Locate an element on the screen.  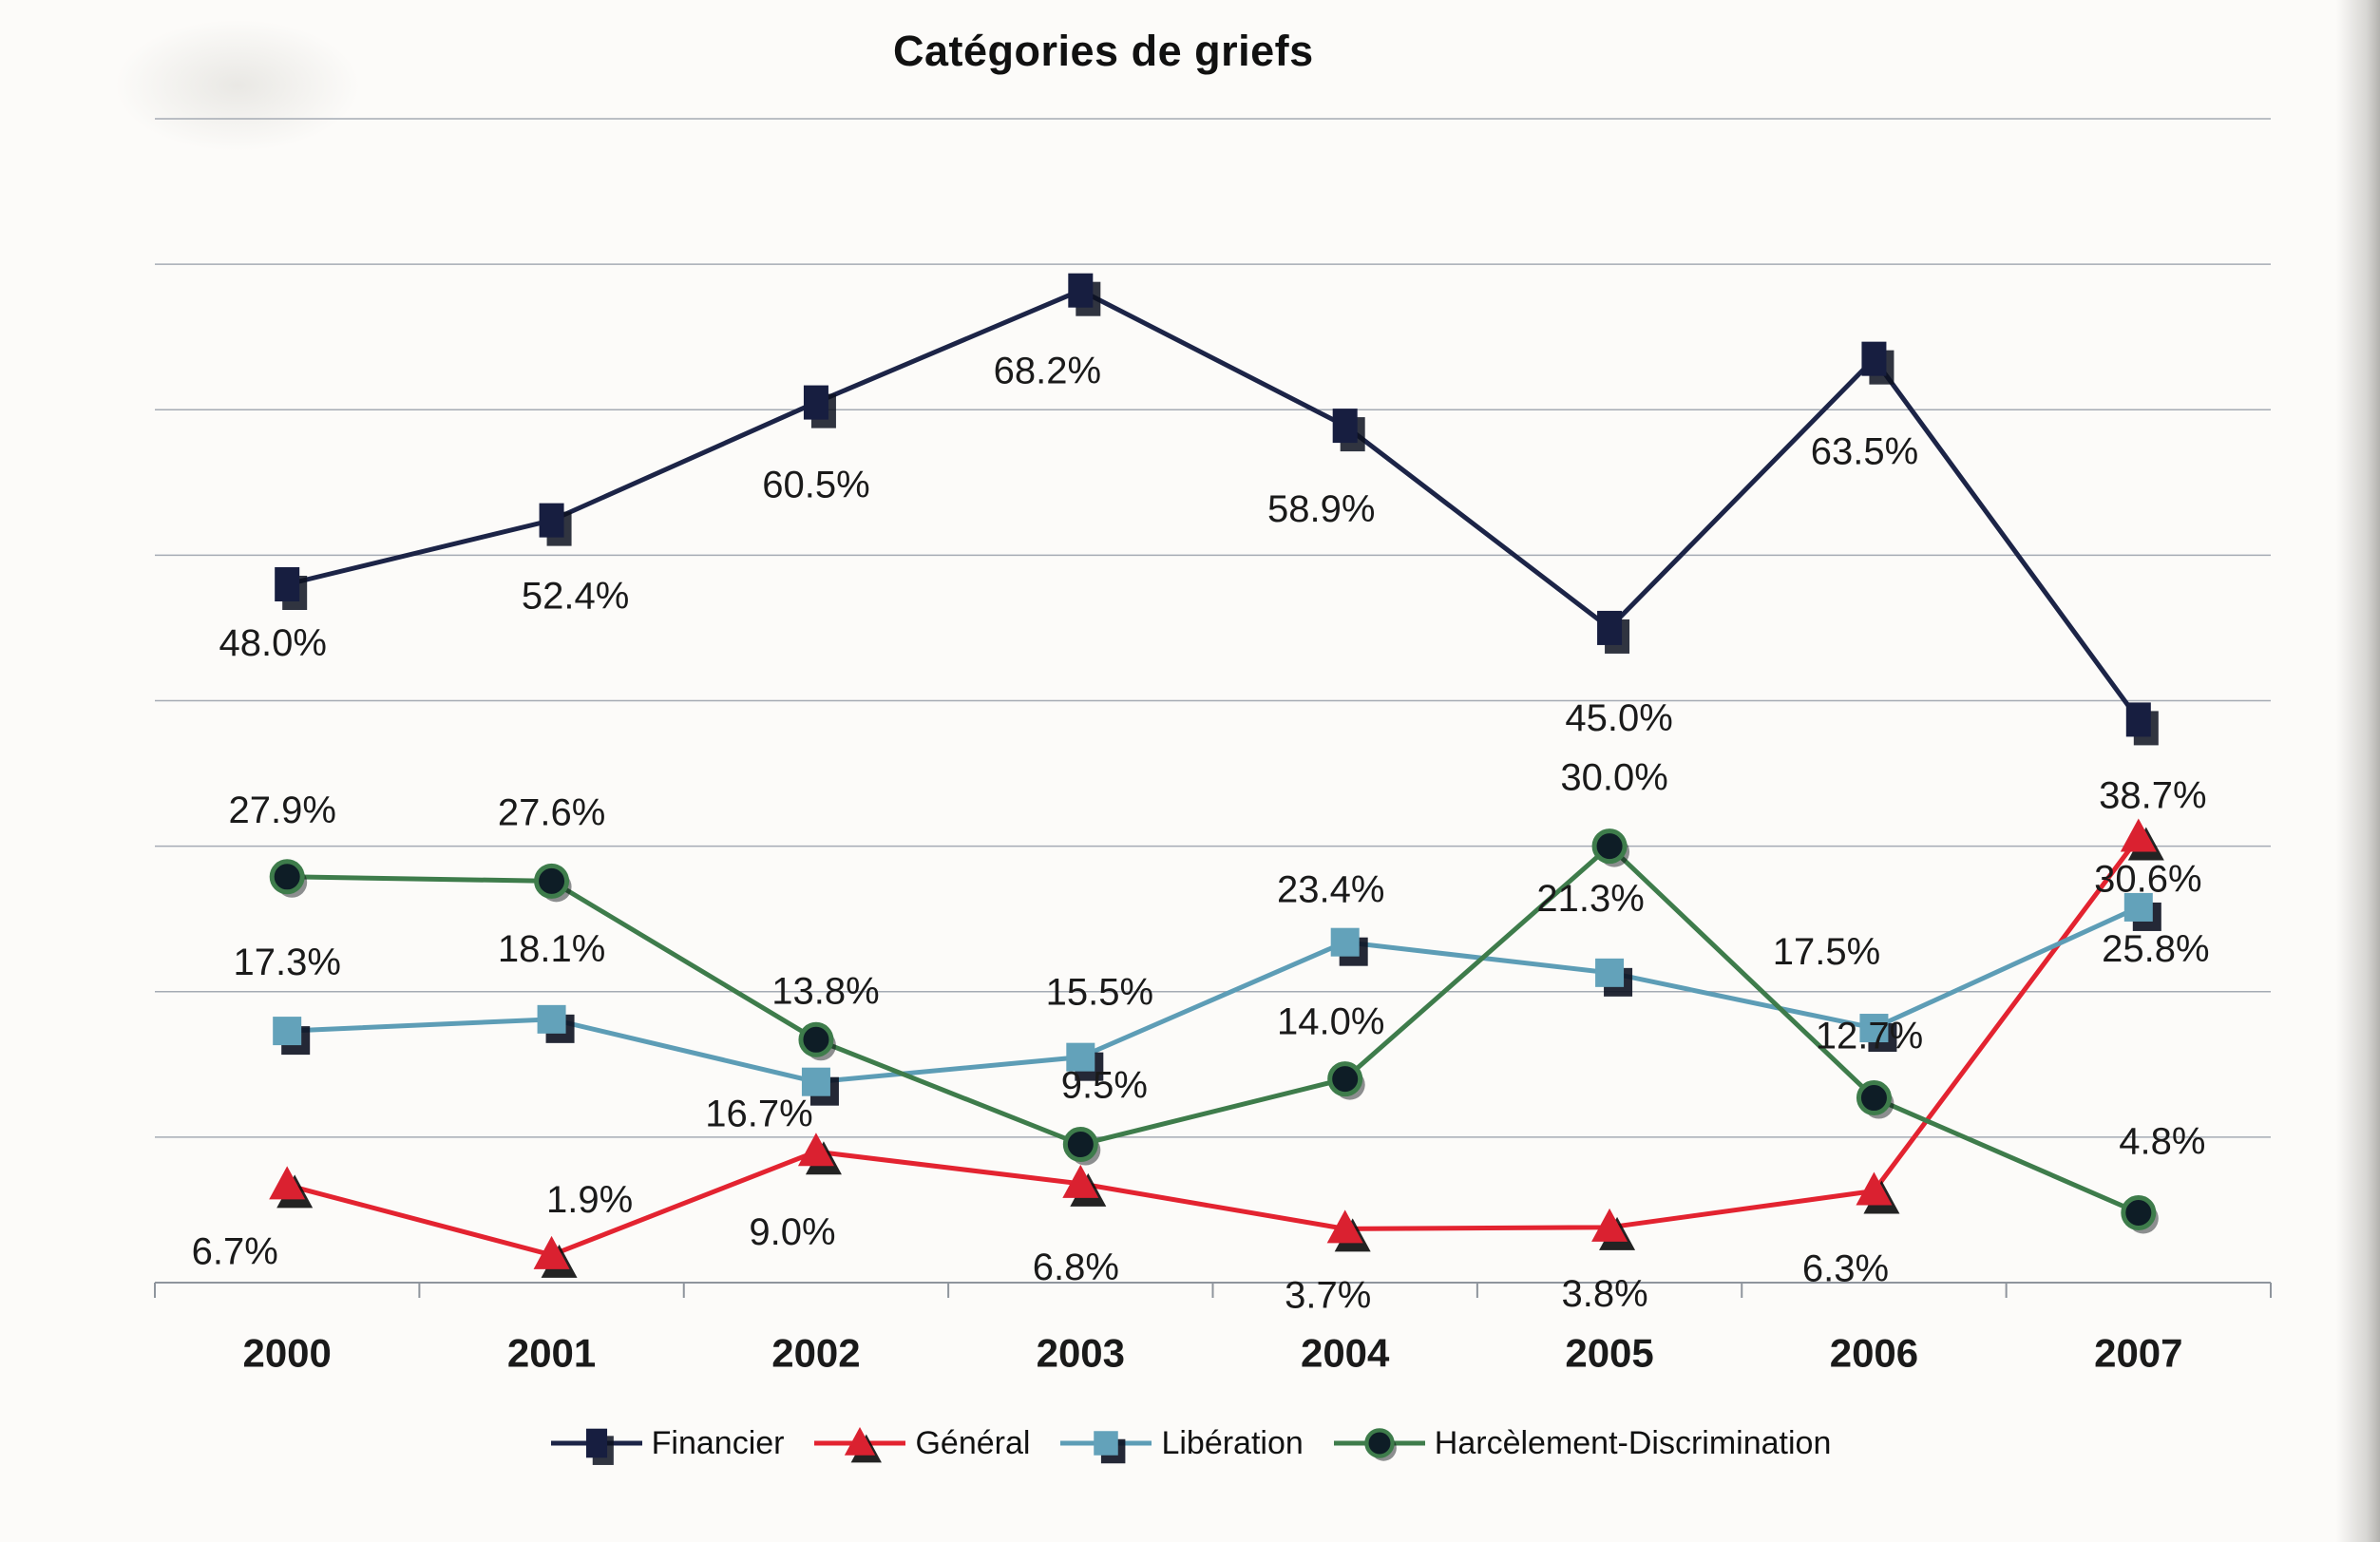
legend-symbol-g-n-ral is located at coordinates (860, 1441).